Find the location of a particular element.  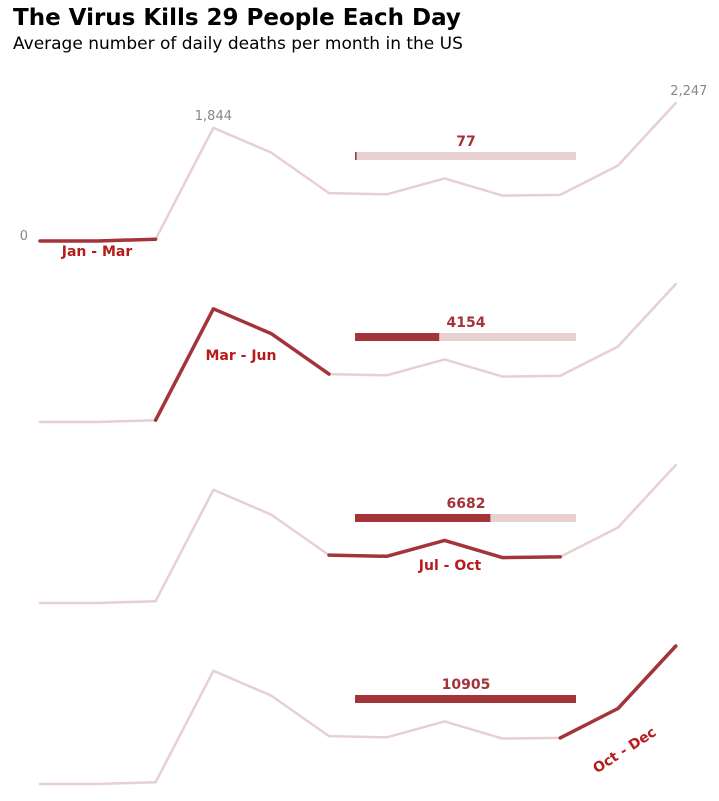

chart-title: The Virus Kills 29 People Each Day is located at coordinates (237, 18).